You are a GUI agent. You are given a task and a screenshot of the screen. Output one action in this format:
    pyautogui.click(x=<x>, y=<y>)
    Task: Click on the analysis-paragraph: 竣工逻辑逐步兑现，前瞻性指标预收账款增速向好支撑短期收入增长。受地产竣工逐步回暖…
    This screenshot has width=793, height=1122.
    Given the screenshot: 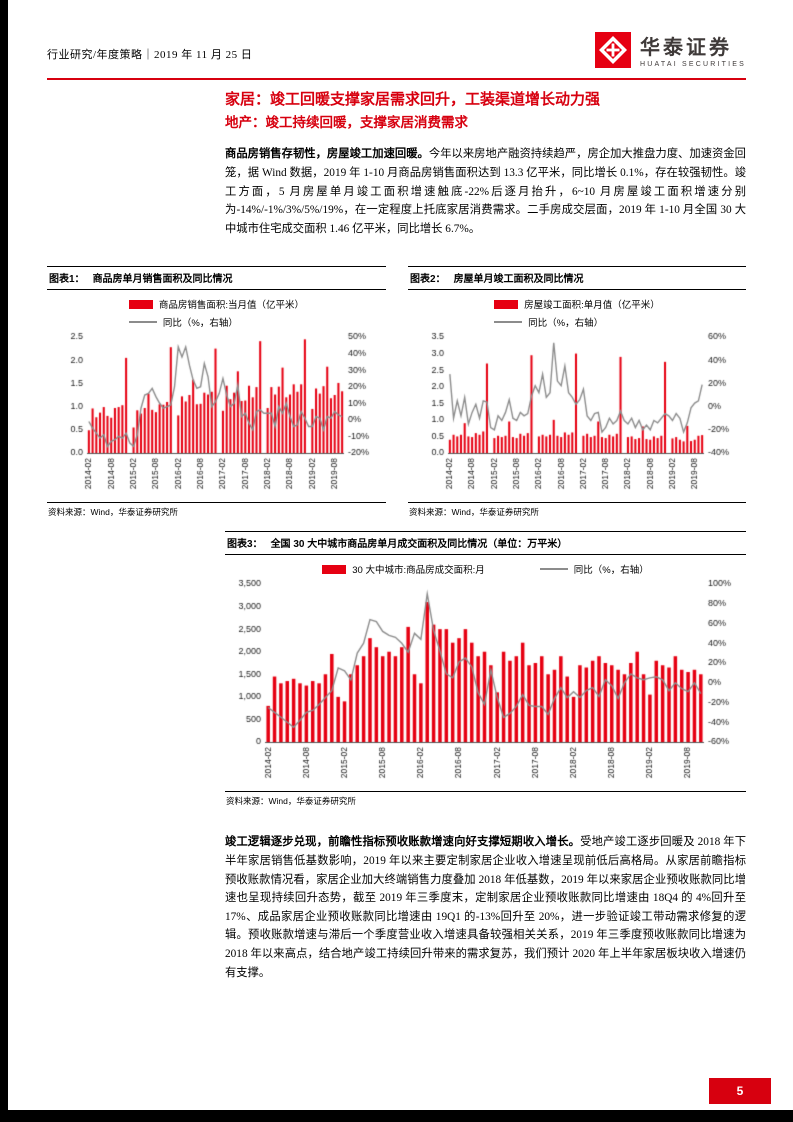 What is the action you would take?
    pyautogui.click(x=485, y=907)
    